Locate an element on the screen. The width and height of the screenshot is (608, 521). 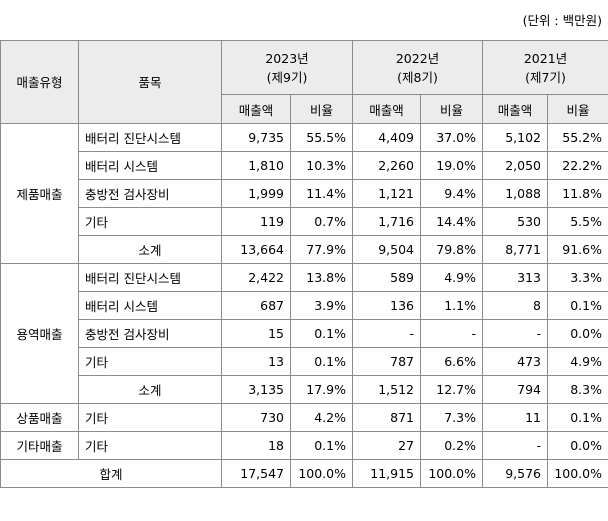
ratio-cell: 7.3% is located at coordinates (451, 417).